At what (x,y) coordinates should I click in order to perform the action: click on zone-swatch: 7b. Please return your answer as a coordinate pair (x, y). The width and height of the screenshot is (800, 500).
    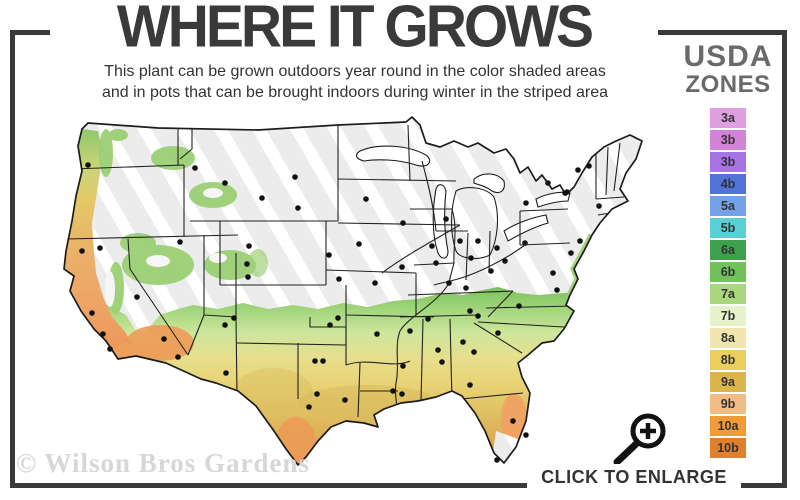
    Looking at the image, I should click on (728, 316).